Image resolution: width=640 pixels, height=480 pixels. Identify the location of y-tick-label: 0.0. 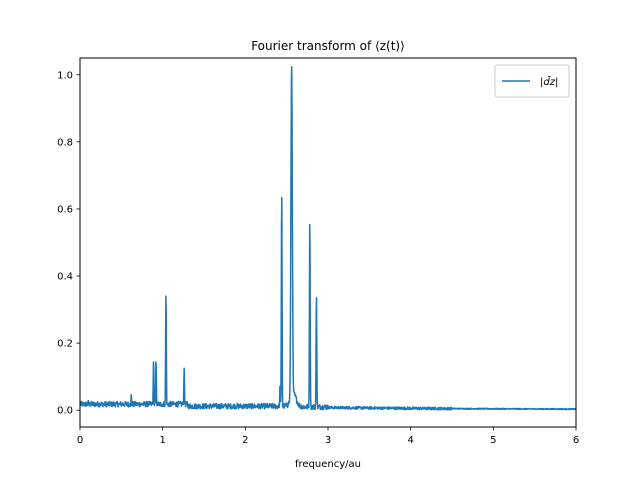
(65, 411).